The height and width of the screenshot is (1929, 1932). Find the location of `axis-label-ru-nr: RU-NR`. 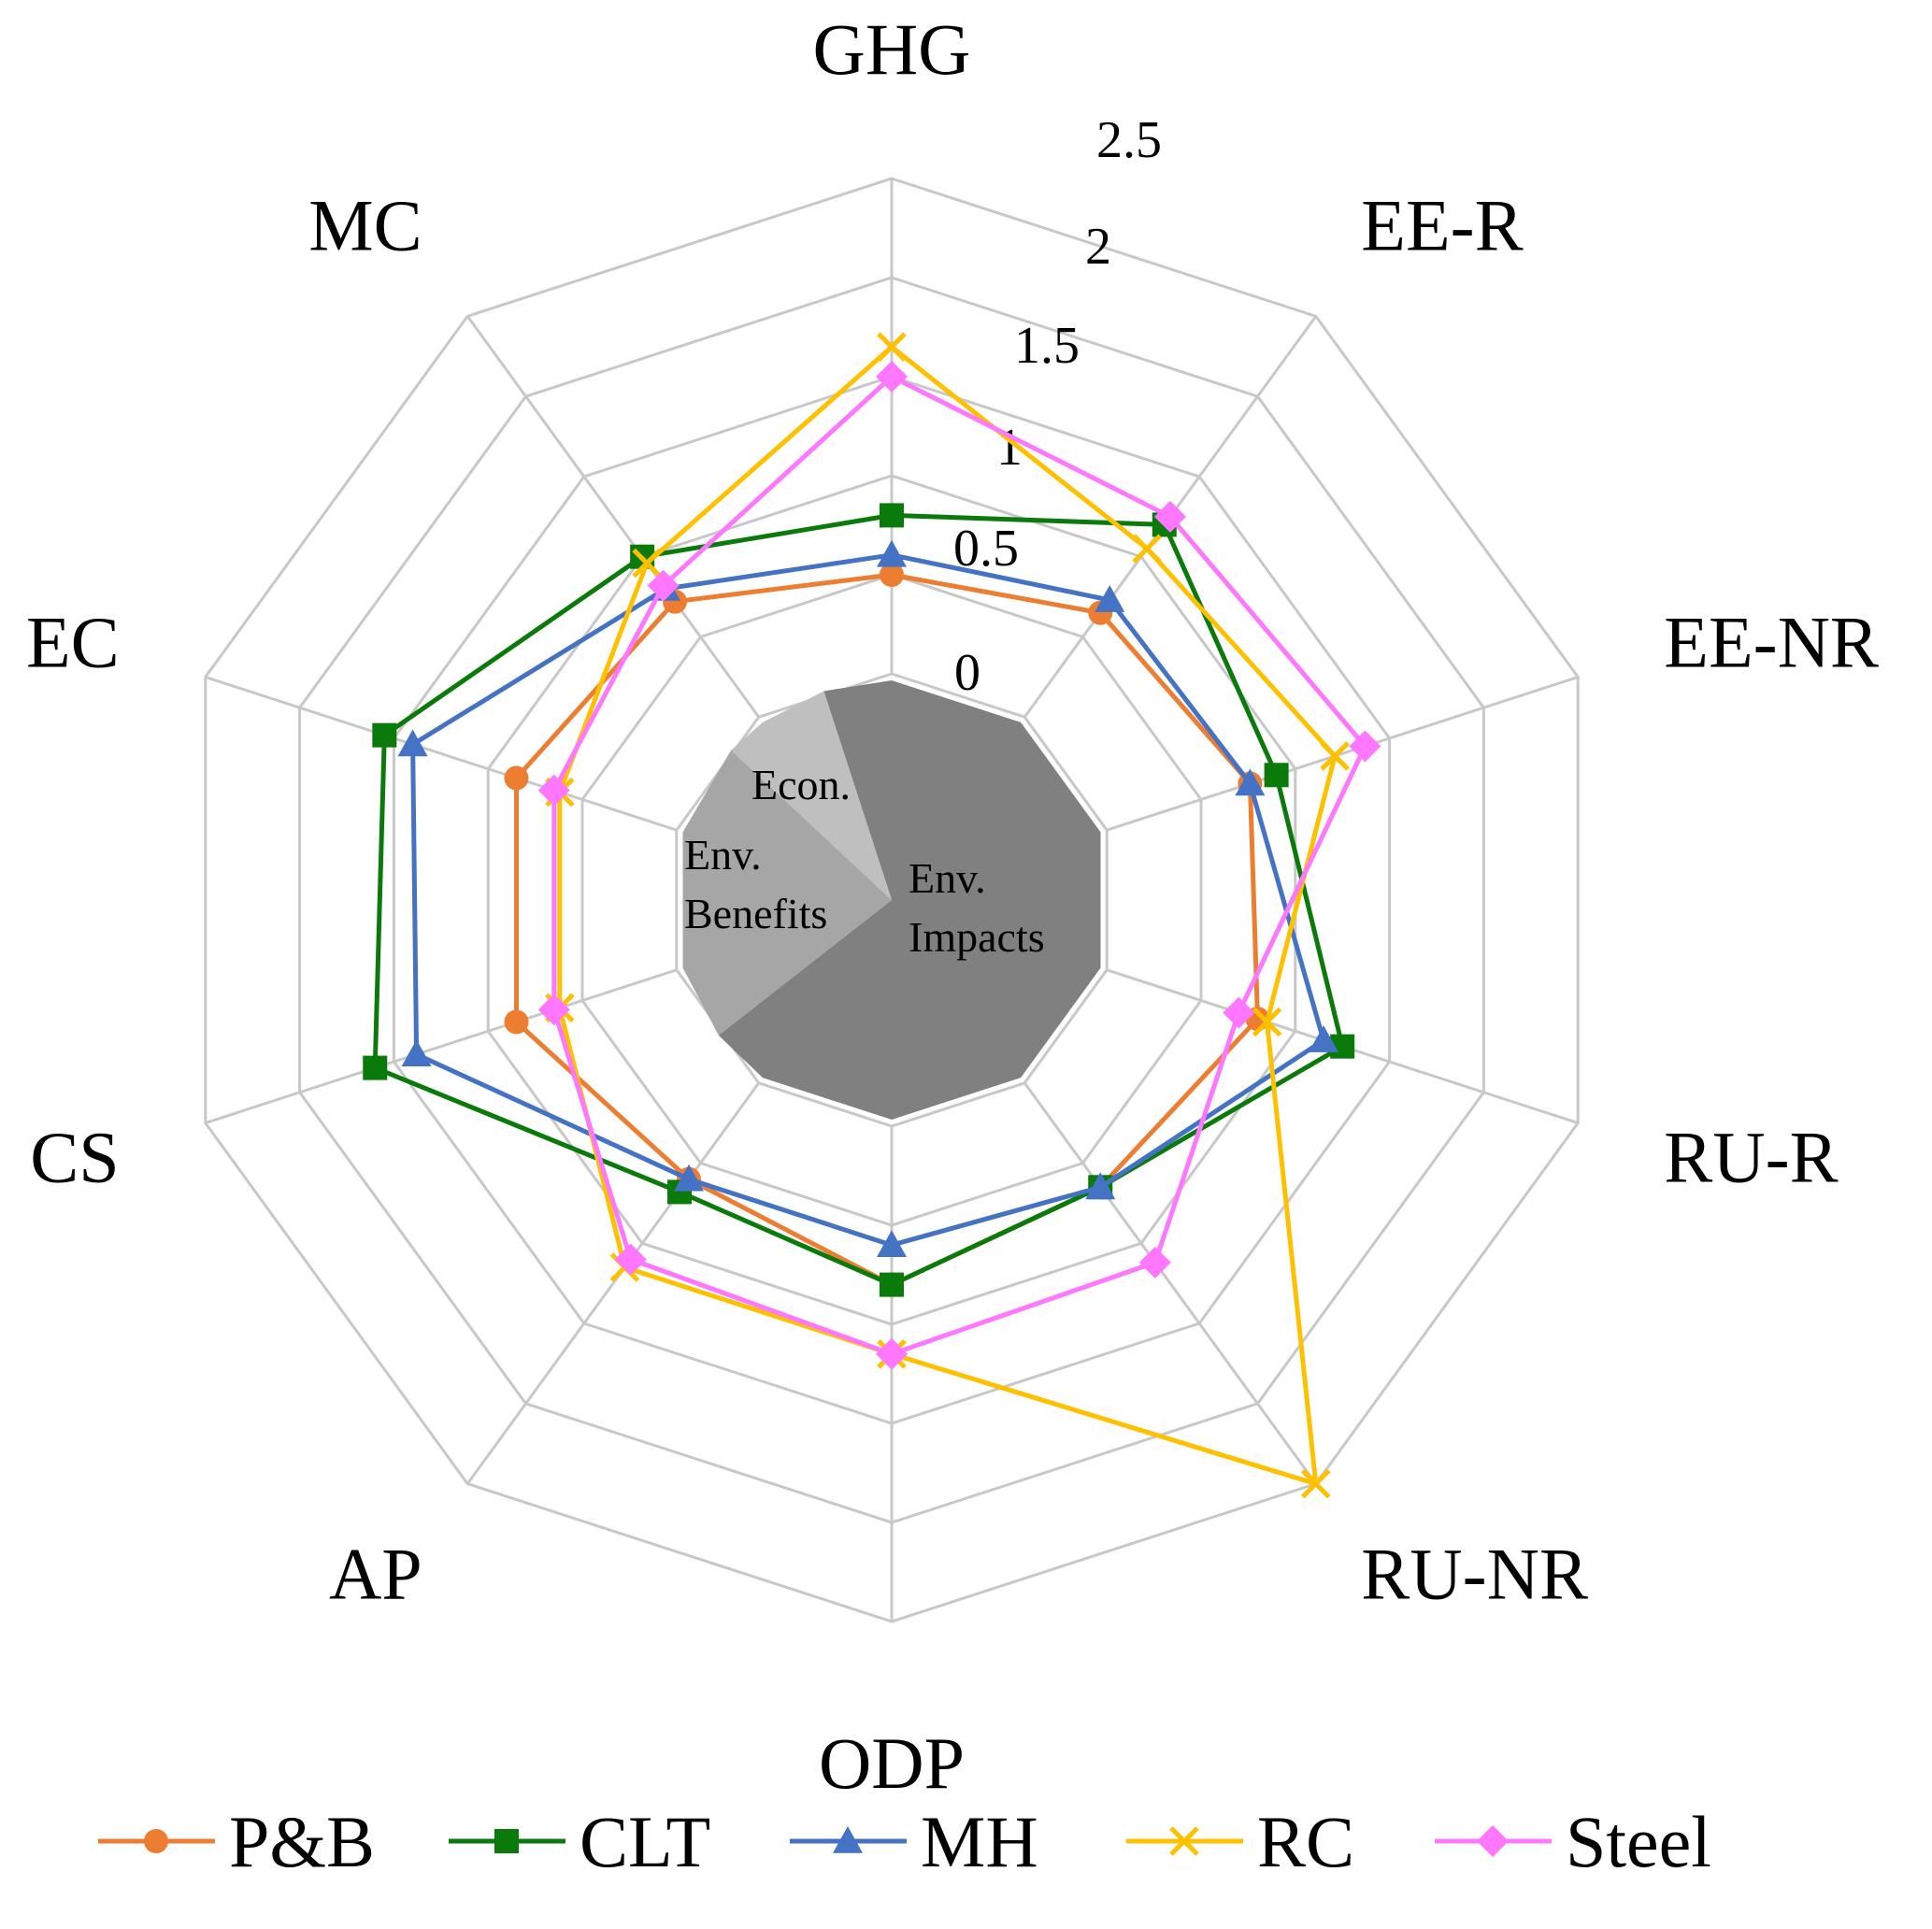

axis-label-ru-nr: RU-NR is located at coordinates (1474, 1574).